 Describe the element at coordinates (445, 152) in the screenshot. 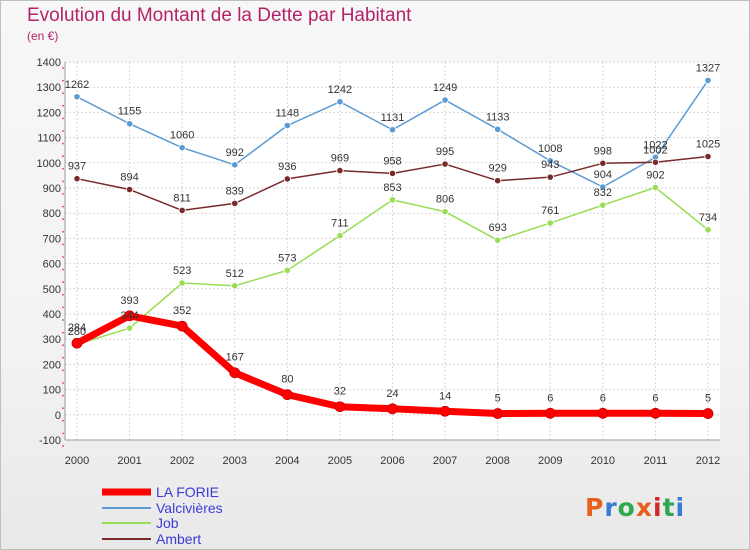

I see `data-label: 995` at that location.